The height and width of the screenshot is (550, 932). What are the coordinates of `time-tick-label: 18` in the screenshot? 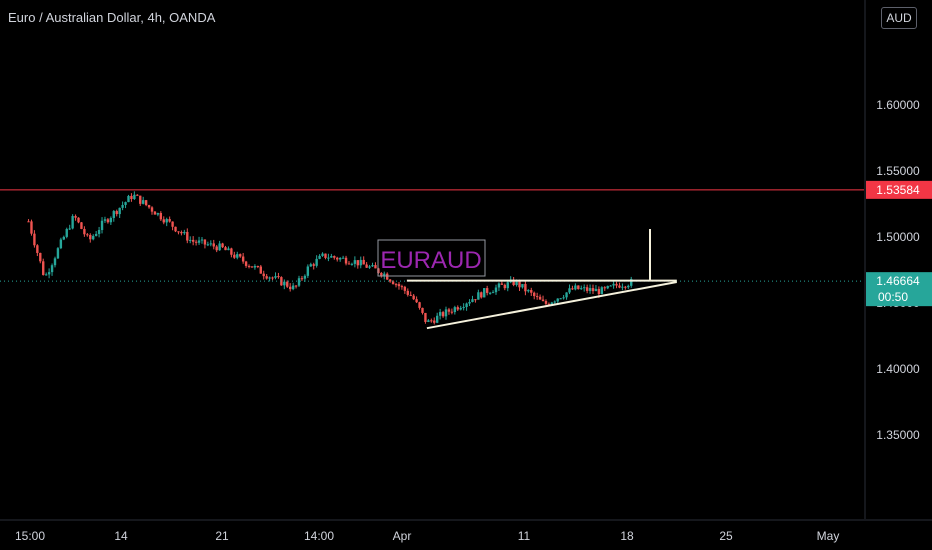 It's located at (627, 536).